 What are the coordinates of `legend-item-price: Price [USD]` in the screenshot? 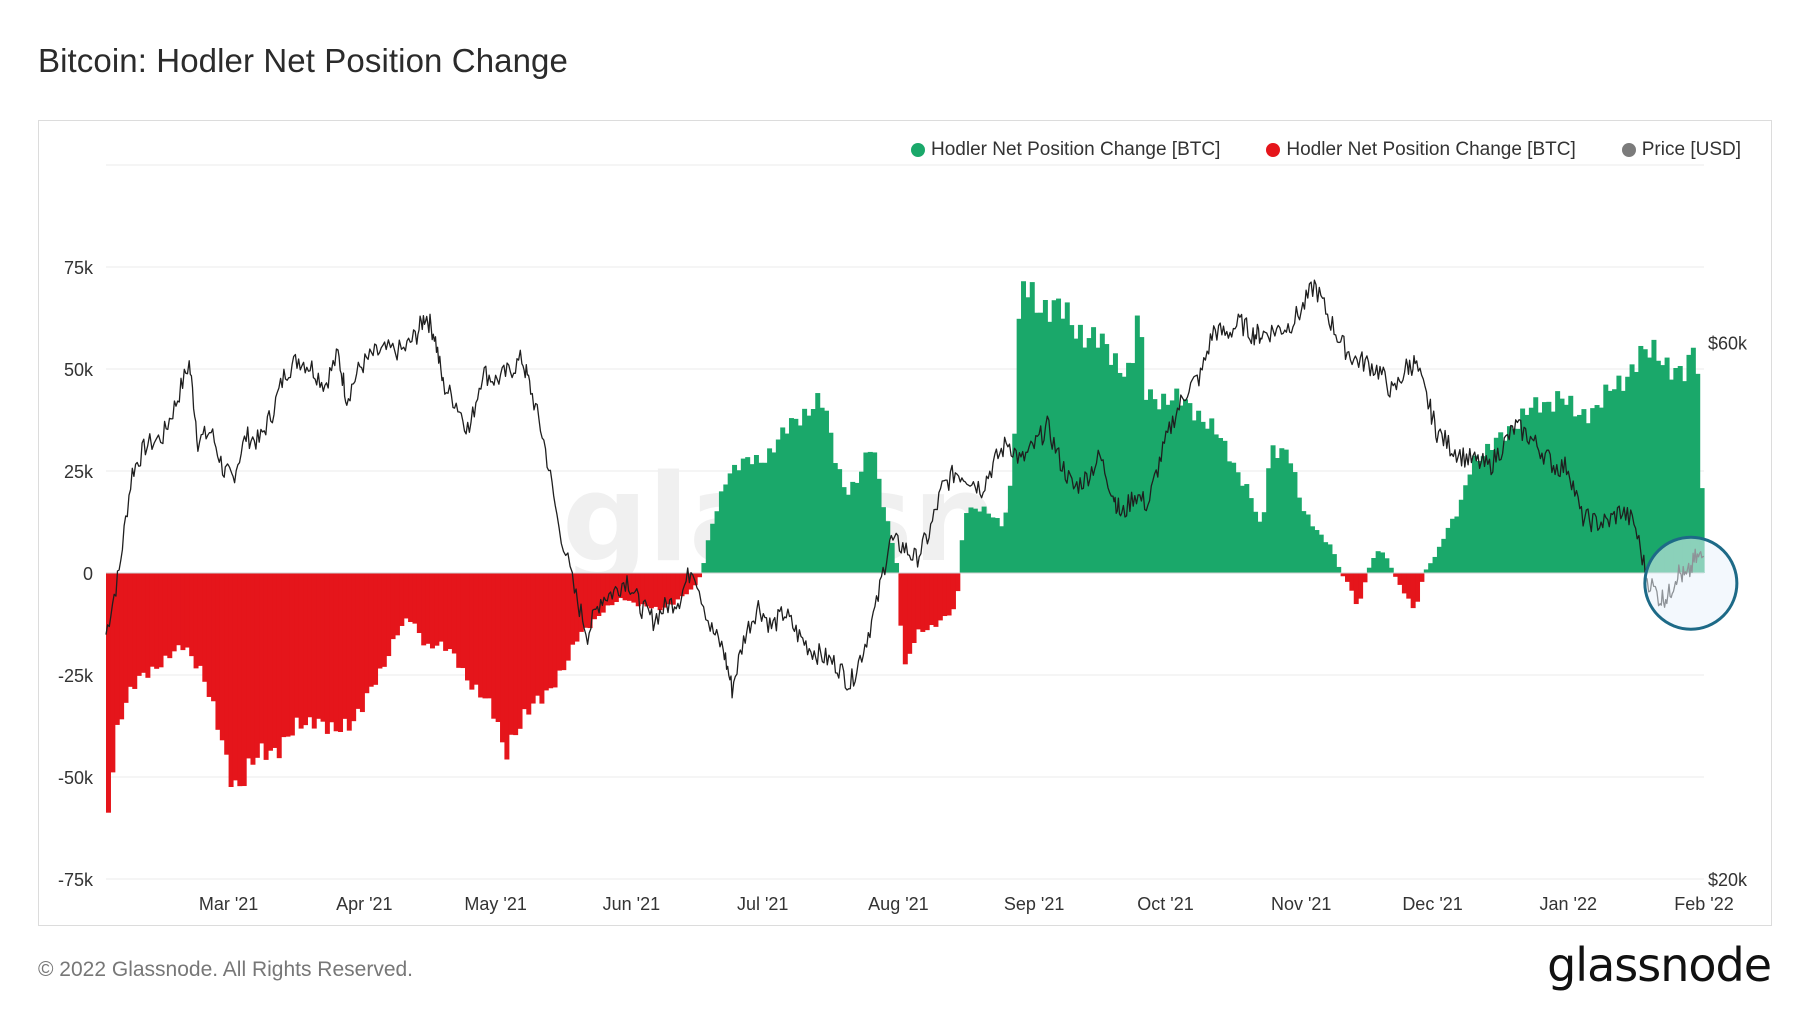 It's located at (1681, 150).